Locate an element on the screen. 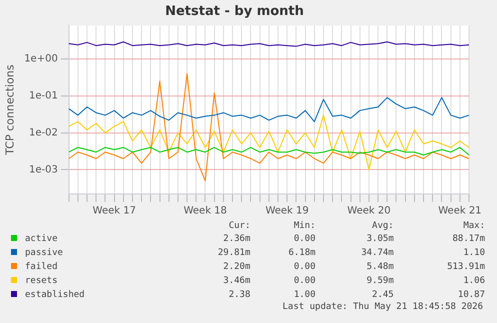  text: 2.20m 0.00 5.48m 513.91m is located at coordinates (354, 267).